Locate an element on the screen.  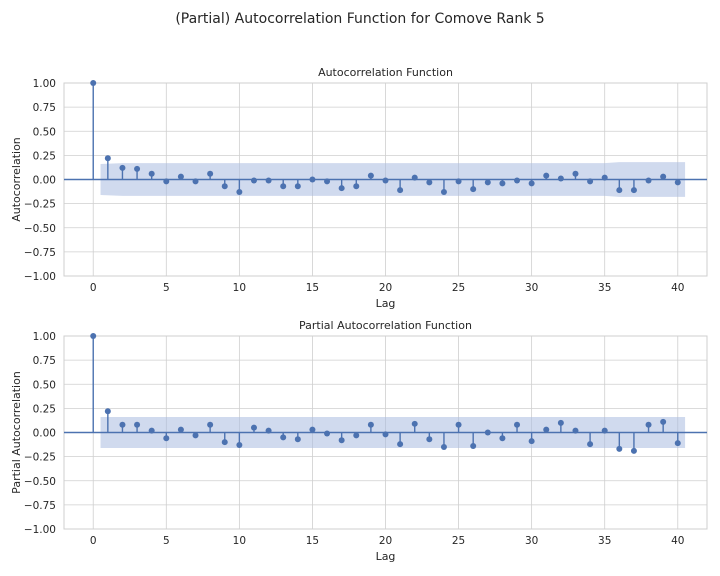
x-tick-label: 35 is located at coordinates (604, 288).